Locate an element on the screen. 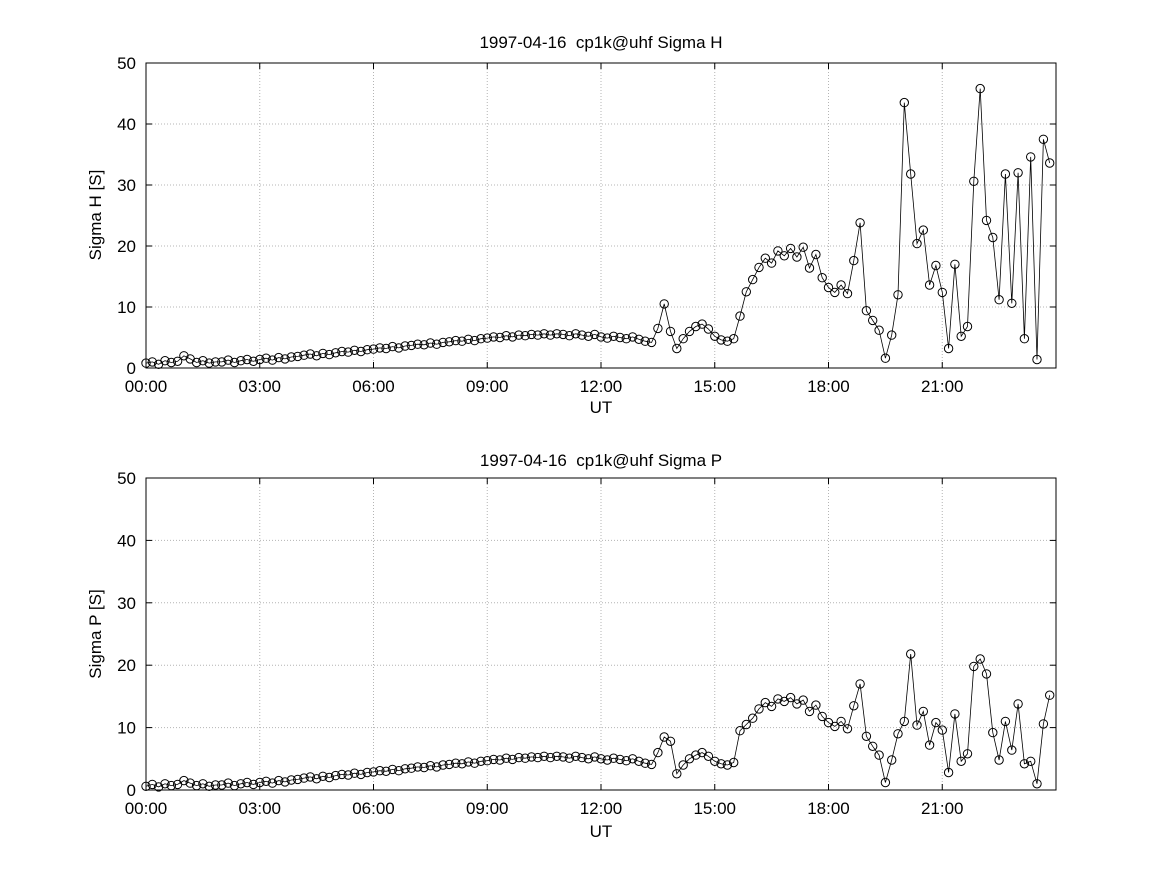 This screenshot has height=875, width=1167. sigma-p-y-axis-label: Sigma P [S] is located at coordinates (95, 634).